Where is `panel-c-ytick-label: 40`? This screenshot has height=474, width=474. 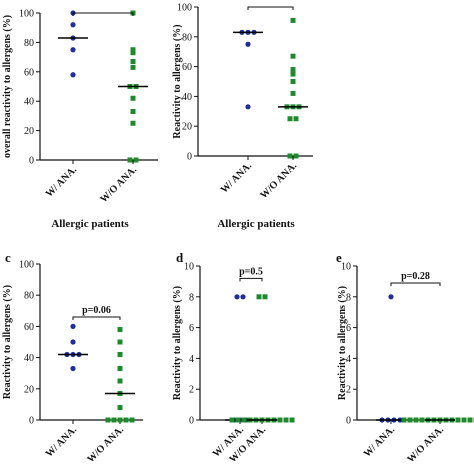
panel-c-ytick-label: 40 is located at coordinates (29, 358).